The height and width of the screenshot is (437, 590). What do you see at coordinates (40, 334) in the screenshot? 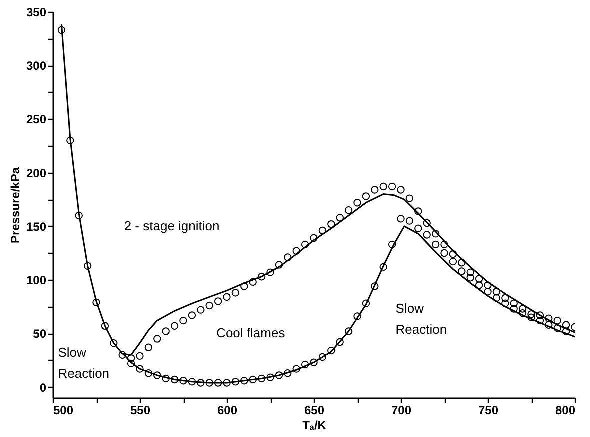
I see `y-tick-label: 50` at bounding box center [40, 334].